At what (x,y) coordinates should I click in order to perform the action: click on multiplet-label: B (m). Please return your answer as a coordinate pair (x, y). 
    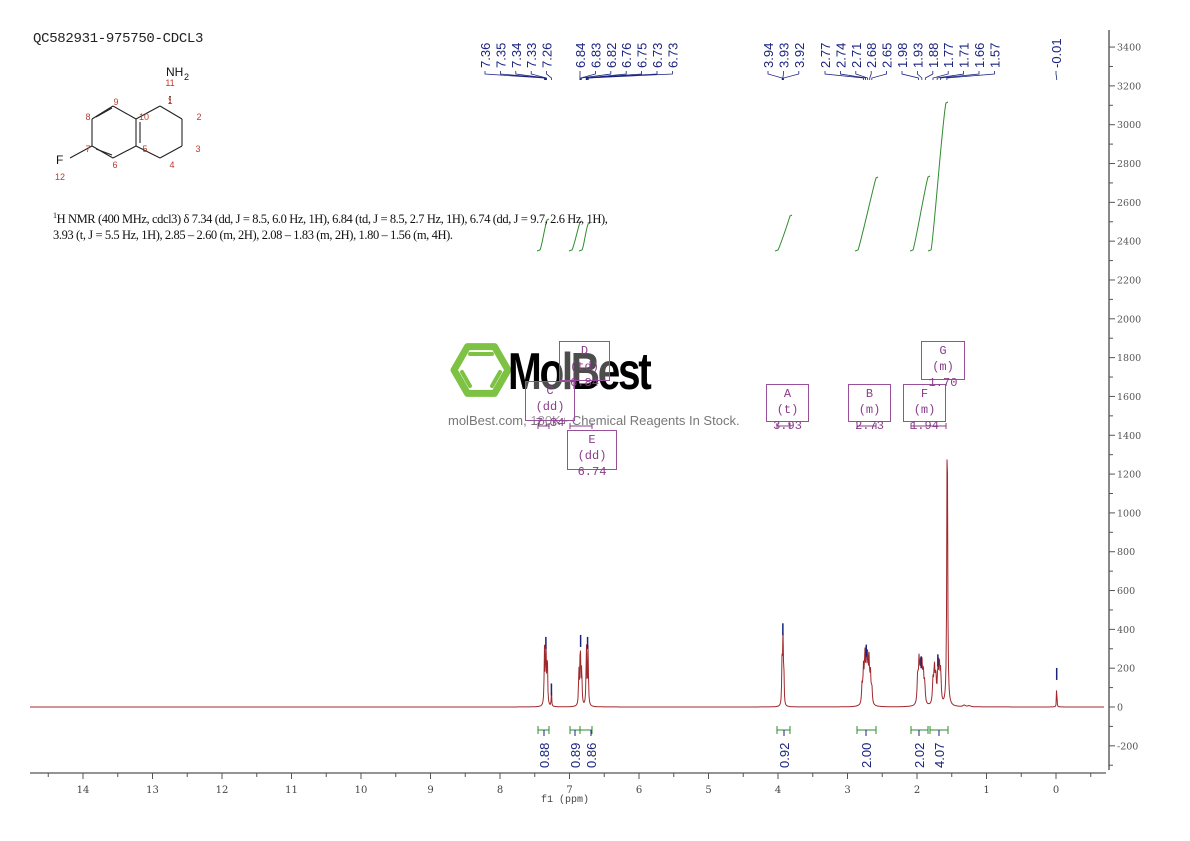
    Looking at the image, I should click on (869, 402).